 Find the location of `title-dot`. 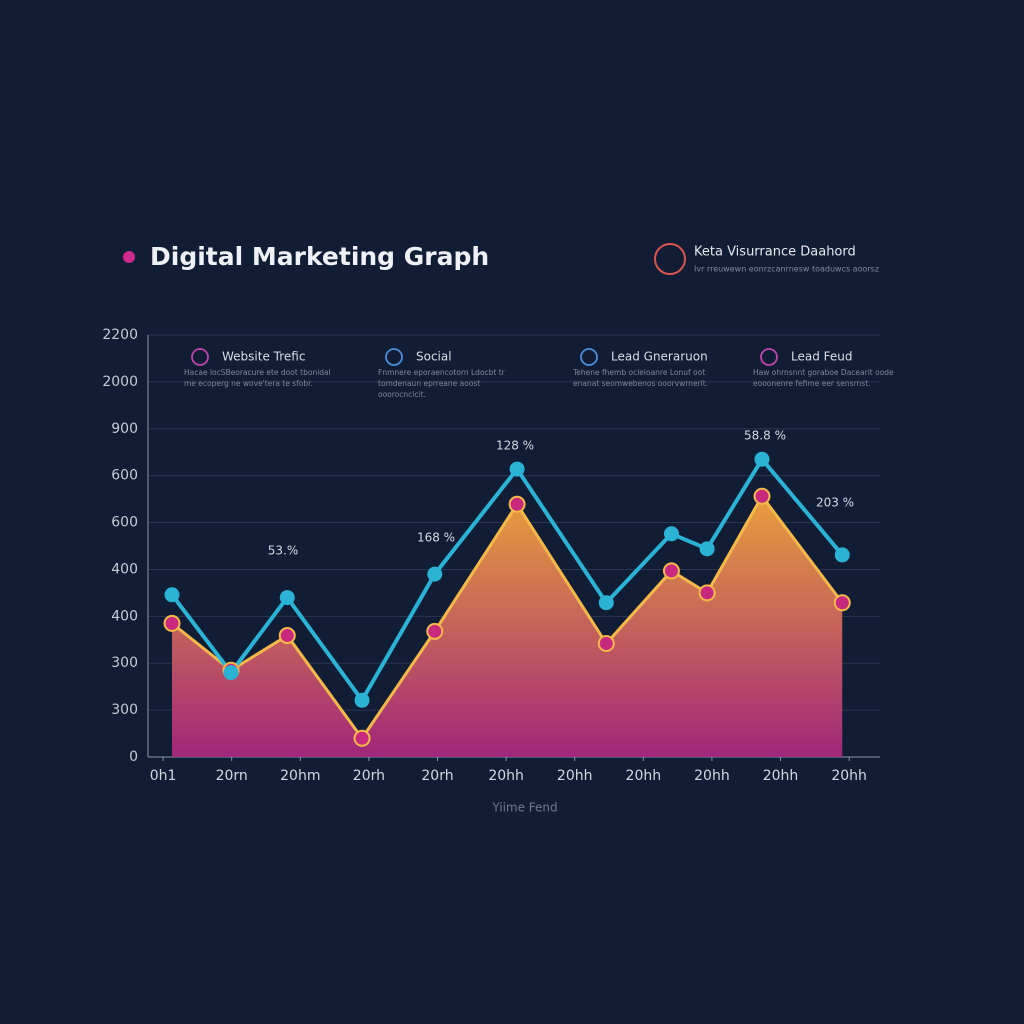

title-dot is located at coordinates (129, 257).